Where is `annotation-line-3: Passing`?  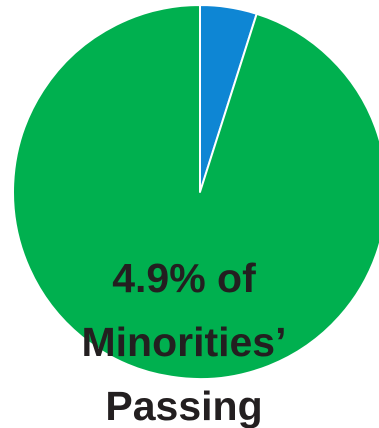 annotation-line-3: Passing is located at coordinates (184, 405).